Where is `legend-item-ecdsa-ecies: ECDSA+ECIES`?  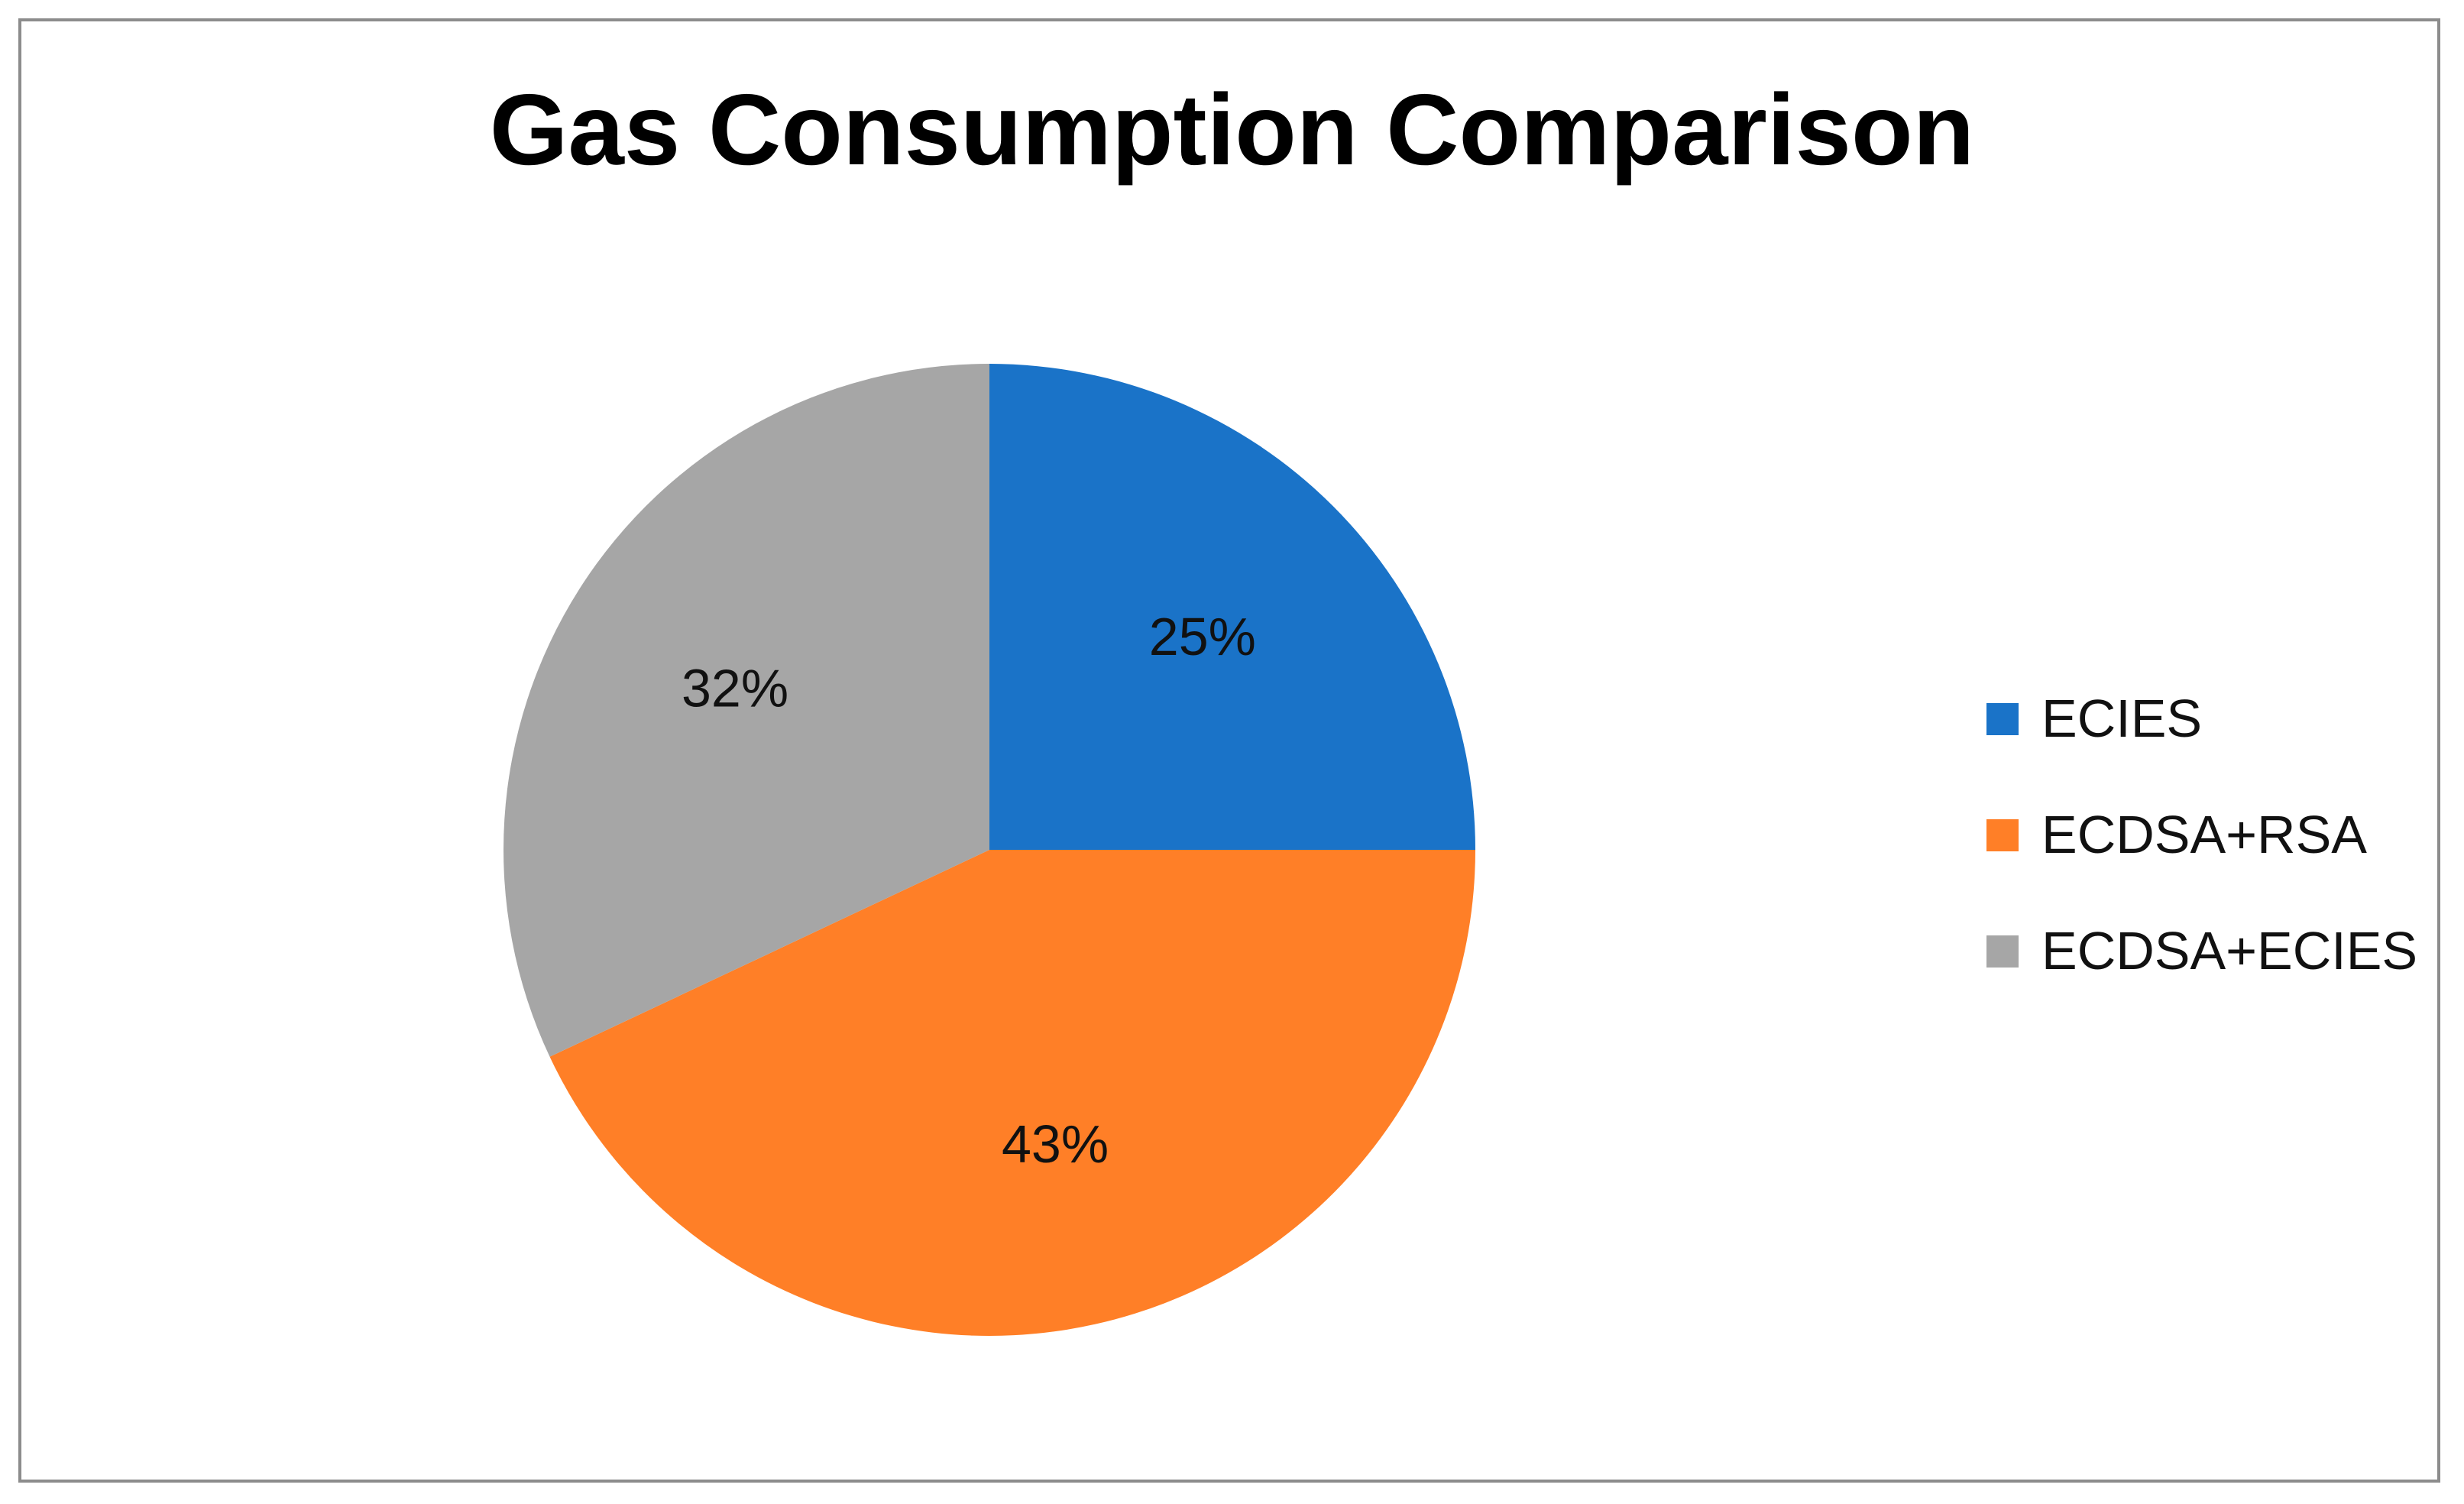
legend-item-ecdsa-ecies: ECDSA+ECIES is located at coordinates (2202, 951).